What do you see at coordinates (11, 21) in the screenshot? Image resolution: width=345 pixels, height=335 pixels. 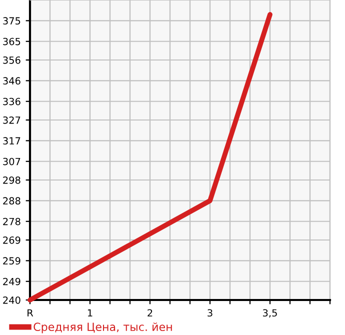 I see `y-tick-label: 375` at bounding box center [11, 21].